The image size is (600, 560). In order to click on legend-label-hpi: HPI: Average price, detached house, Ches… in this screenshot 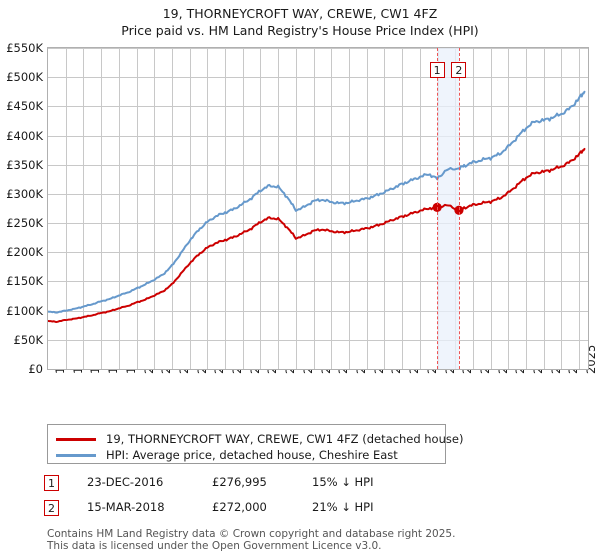, I will do `click(252, 455)`.